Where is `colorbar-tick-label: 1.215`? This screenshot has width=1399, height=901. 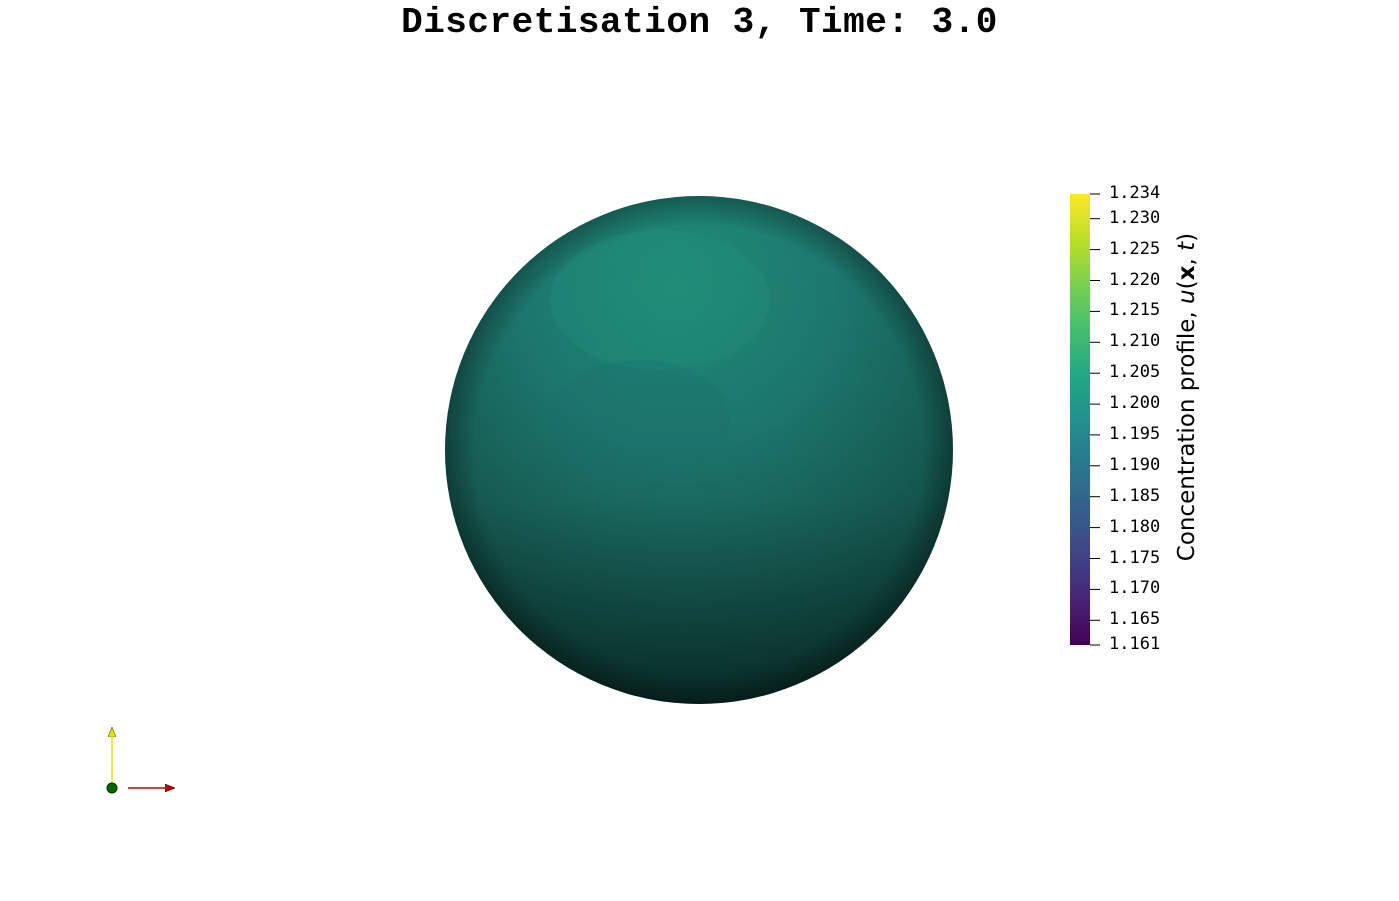 colorbar-tick-label: 1.215 is located at coordinates (1135, 310).